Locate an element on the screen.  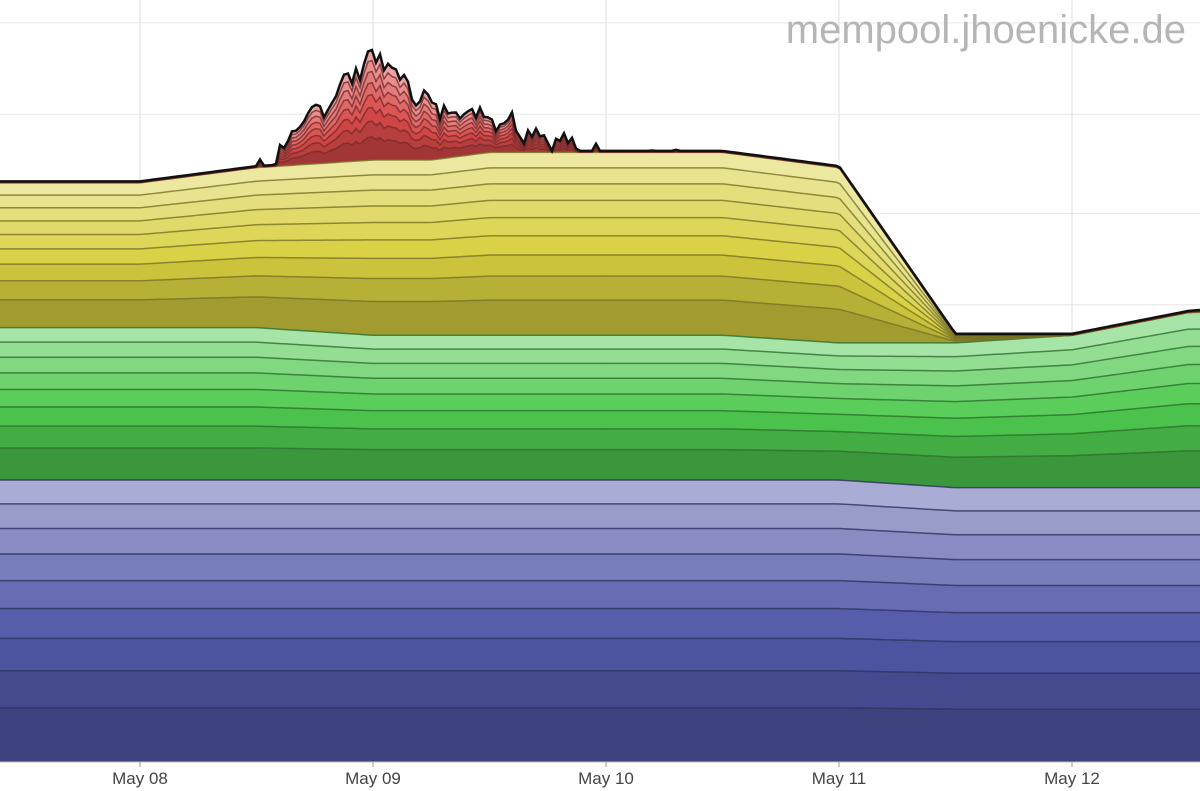
x-tick-label: May 11 is located at coordinates (839, 778).